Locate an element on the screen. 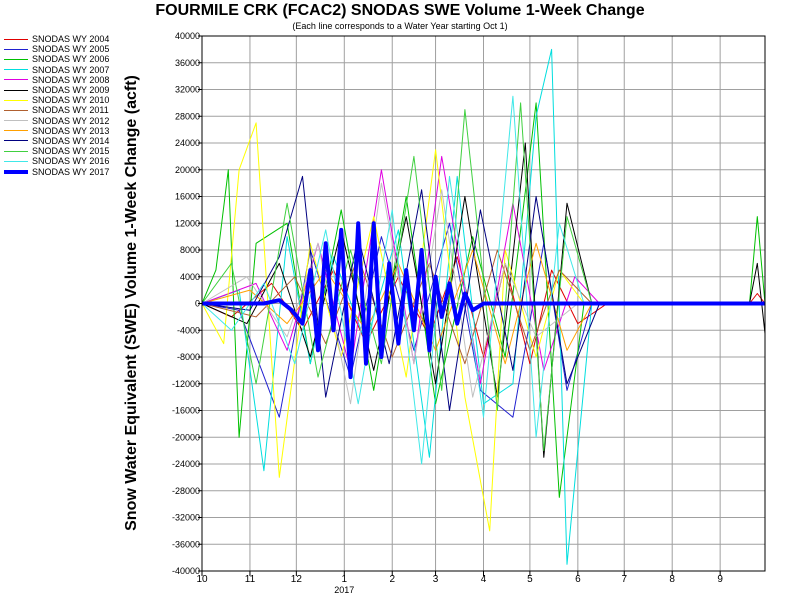 The width and height of the screenshot is (800, 600). y-tick-label: 40000 is located at coordinates (187, 36).